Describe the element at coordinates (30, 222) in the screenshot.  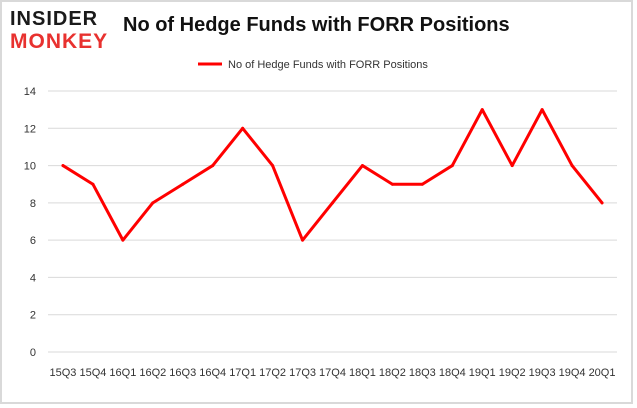
I see `y-axis-ticks: 0 2 4 6 8 10 12 14` at that location.